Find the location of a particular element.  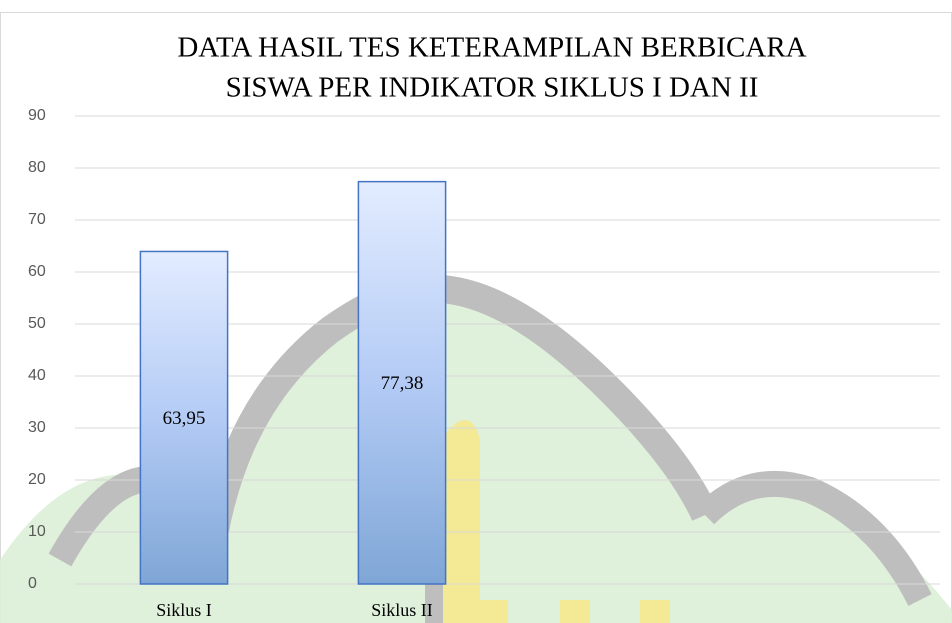

y-tick-label: 10 is located at coordinates (37, 531).